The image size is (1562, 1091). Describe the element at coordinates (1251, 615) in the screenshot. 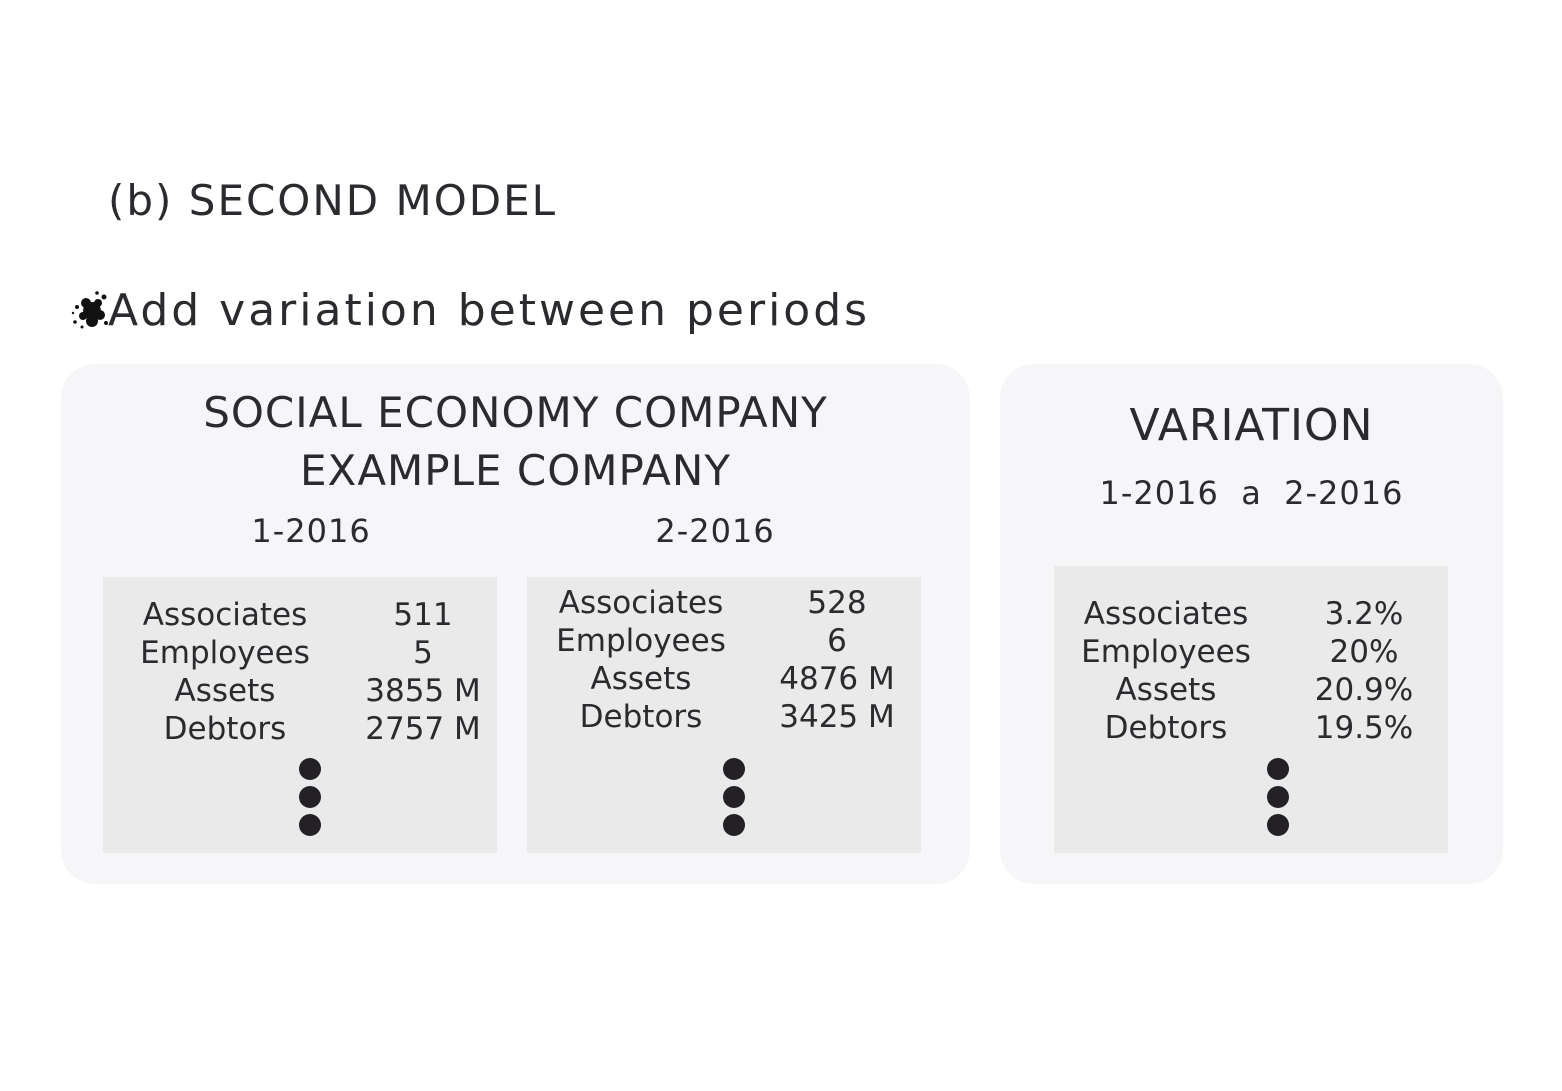

I see `data-row: Associates 3.2%` at that location.